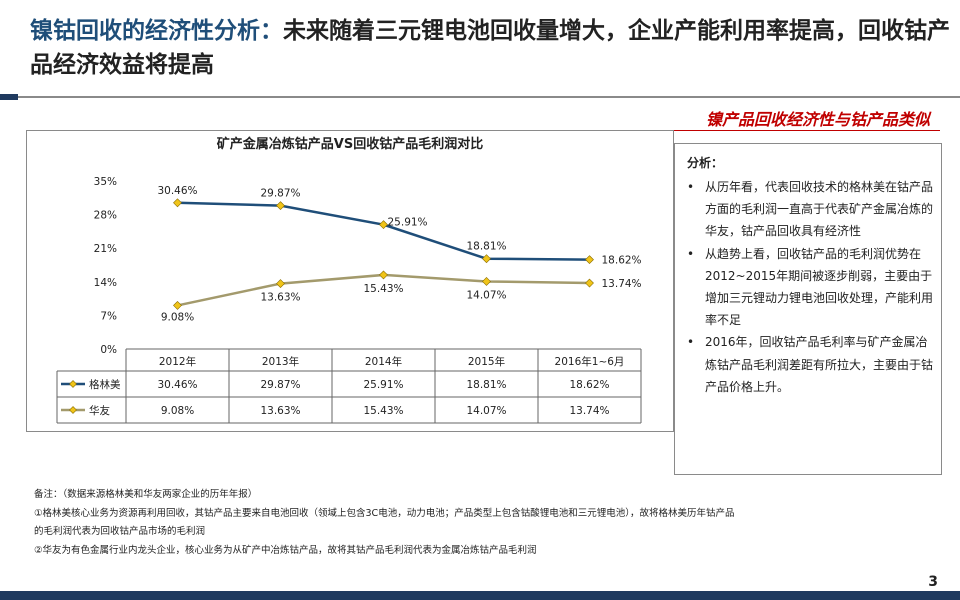  Describe the element at coordinates (383, 411) in the screenshot. I see `table-cell: 15.43%` at that location.